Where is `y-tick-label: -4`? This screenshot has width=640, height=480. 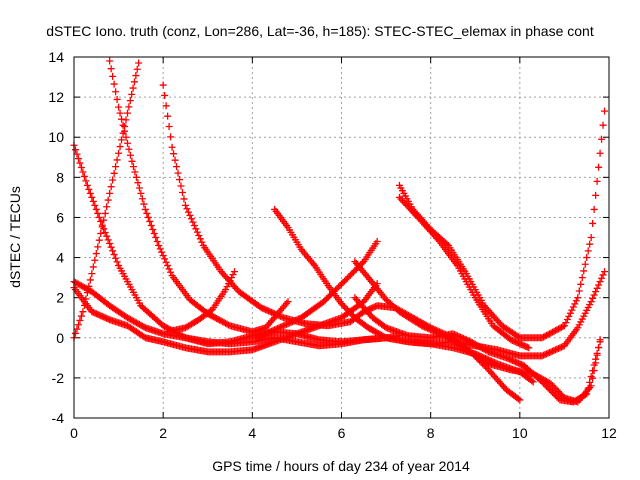 y-tick-label: -4 is located at coordinates (58, 418).